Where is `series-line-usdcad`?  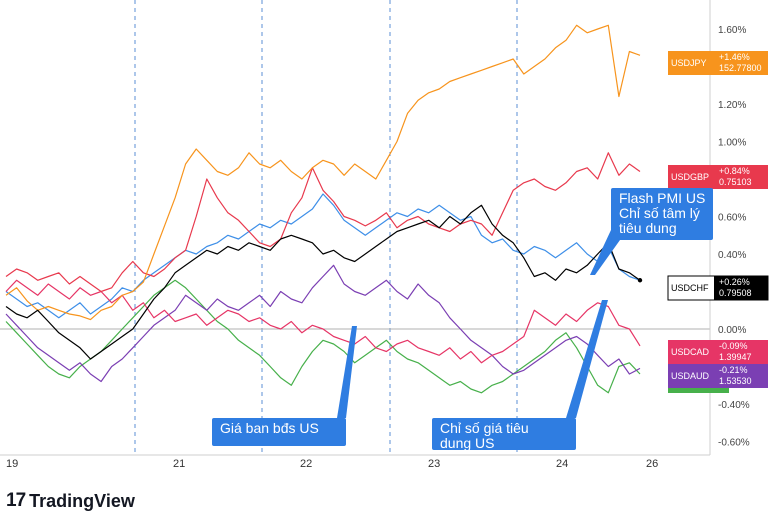
series-line-usdcad is located at coordinates (323, 321).